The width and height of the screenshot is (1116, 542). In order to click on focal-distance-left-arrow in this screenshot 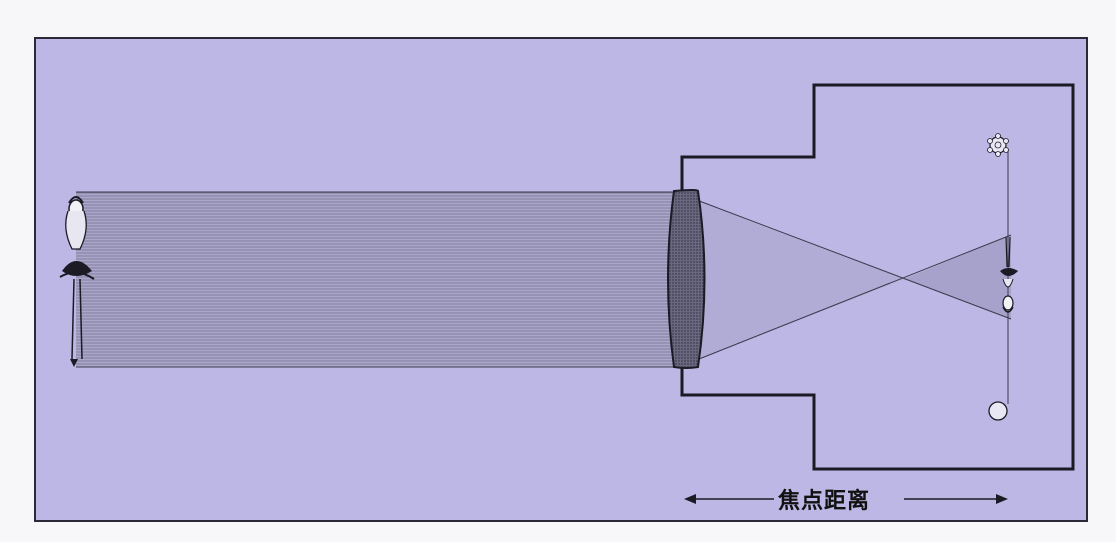, I will do `click(729, 499)`.